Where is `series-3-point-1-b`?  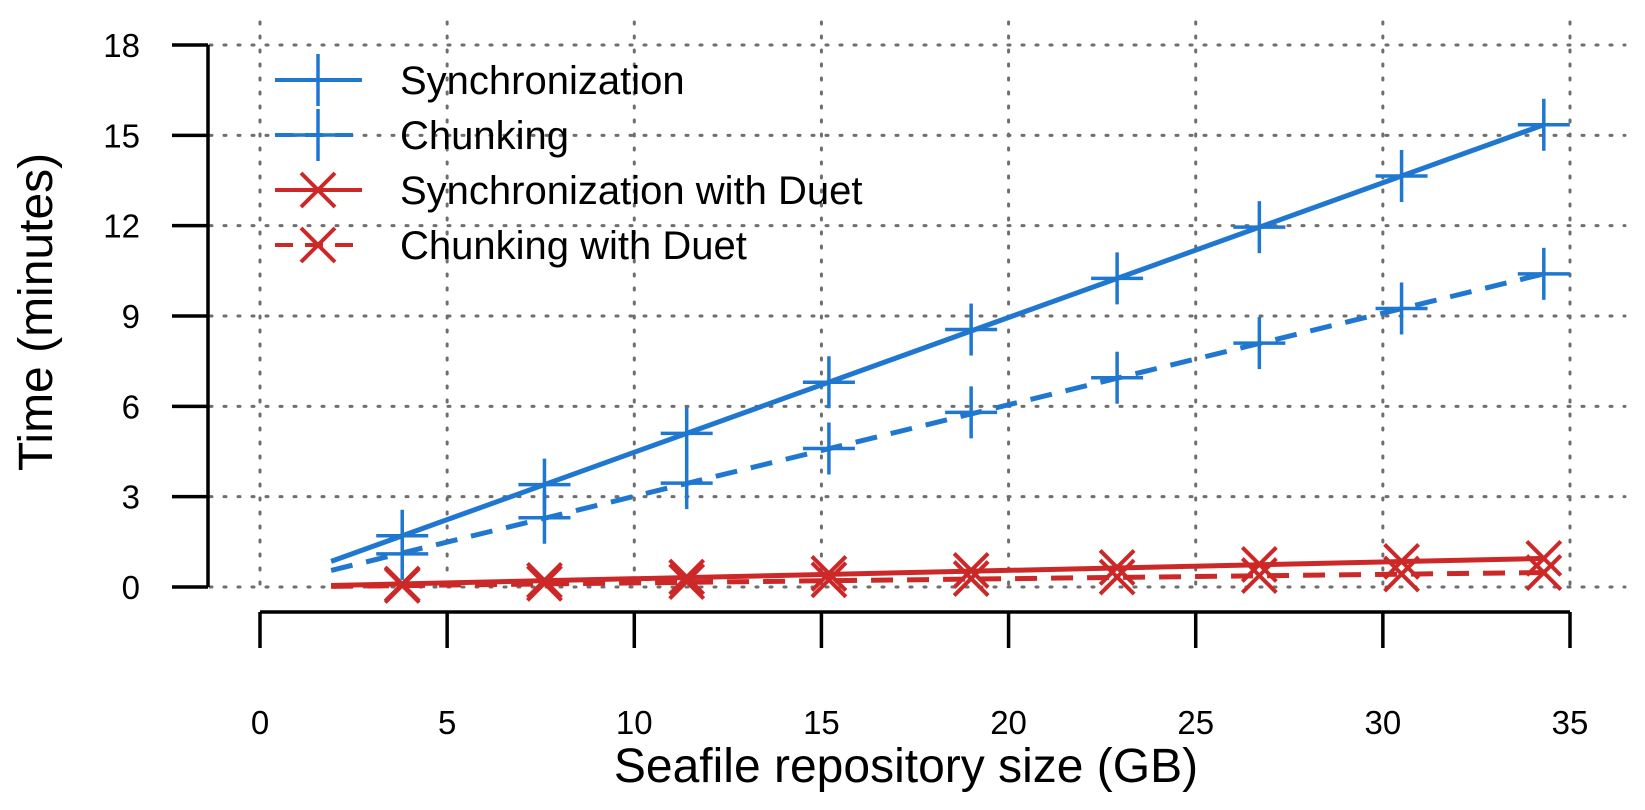
series-3-point-1-b is located at coordinates (544, 583).